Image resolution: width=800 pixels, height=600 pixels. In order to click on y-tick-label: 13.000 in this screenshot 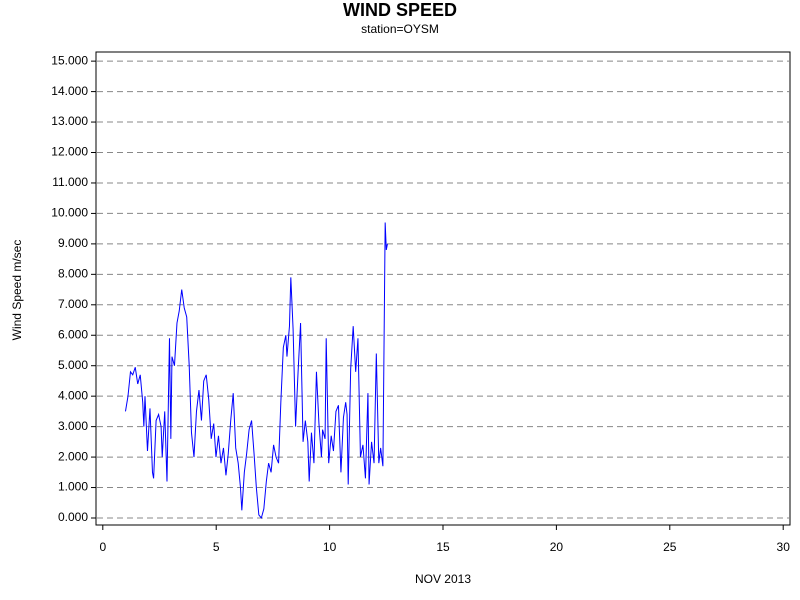, I will do `click(69, 121)`.